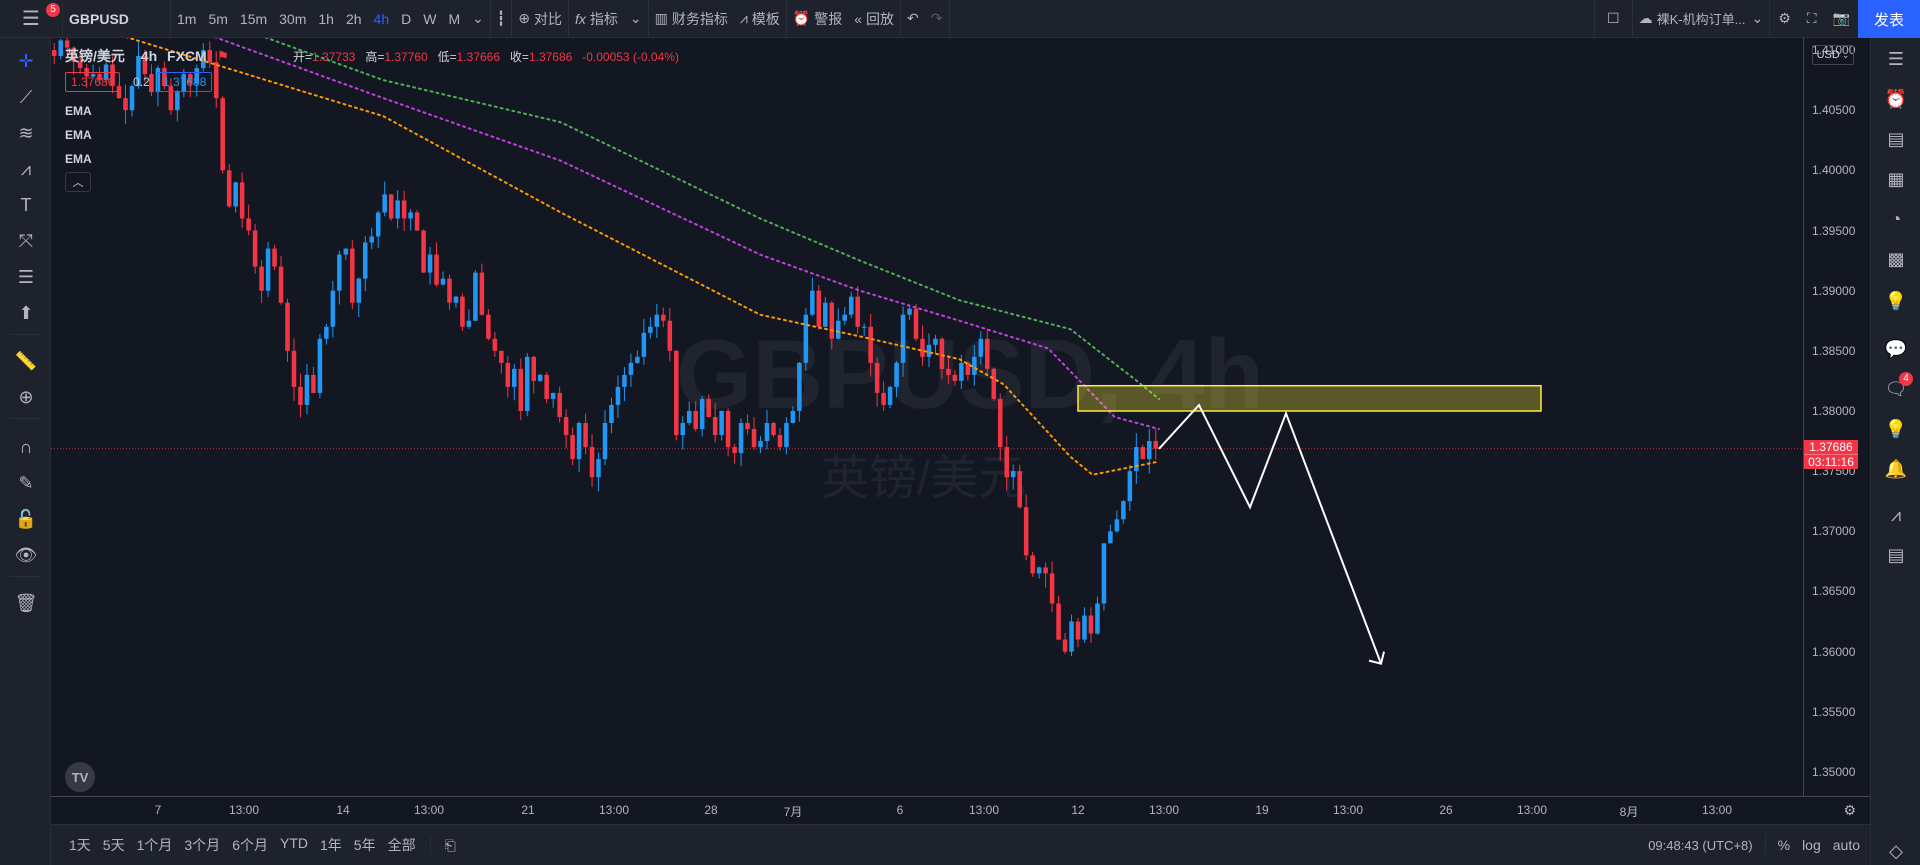 The width and height of the screenshot is (1920, 865). I want to click on redo-button: ↷, so click(937, 19).